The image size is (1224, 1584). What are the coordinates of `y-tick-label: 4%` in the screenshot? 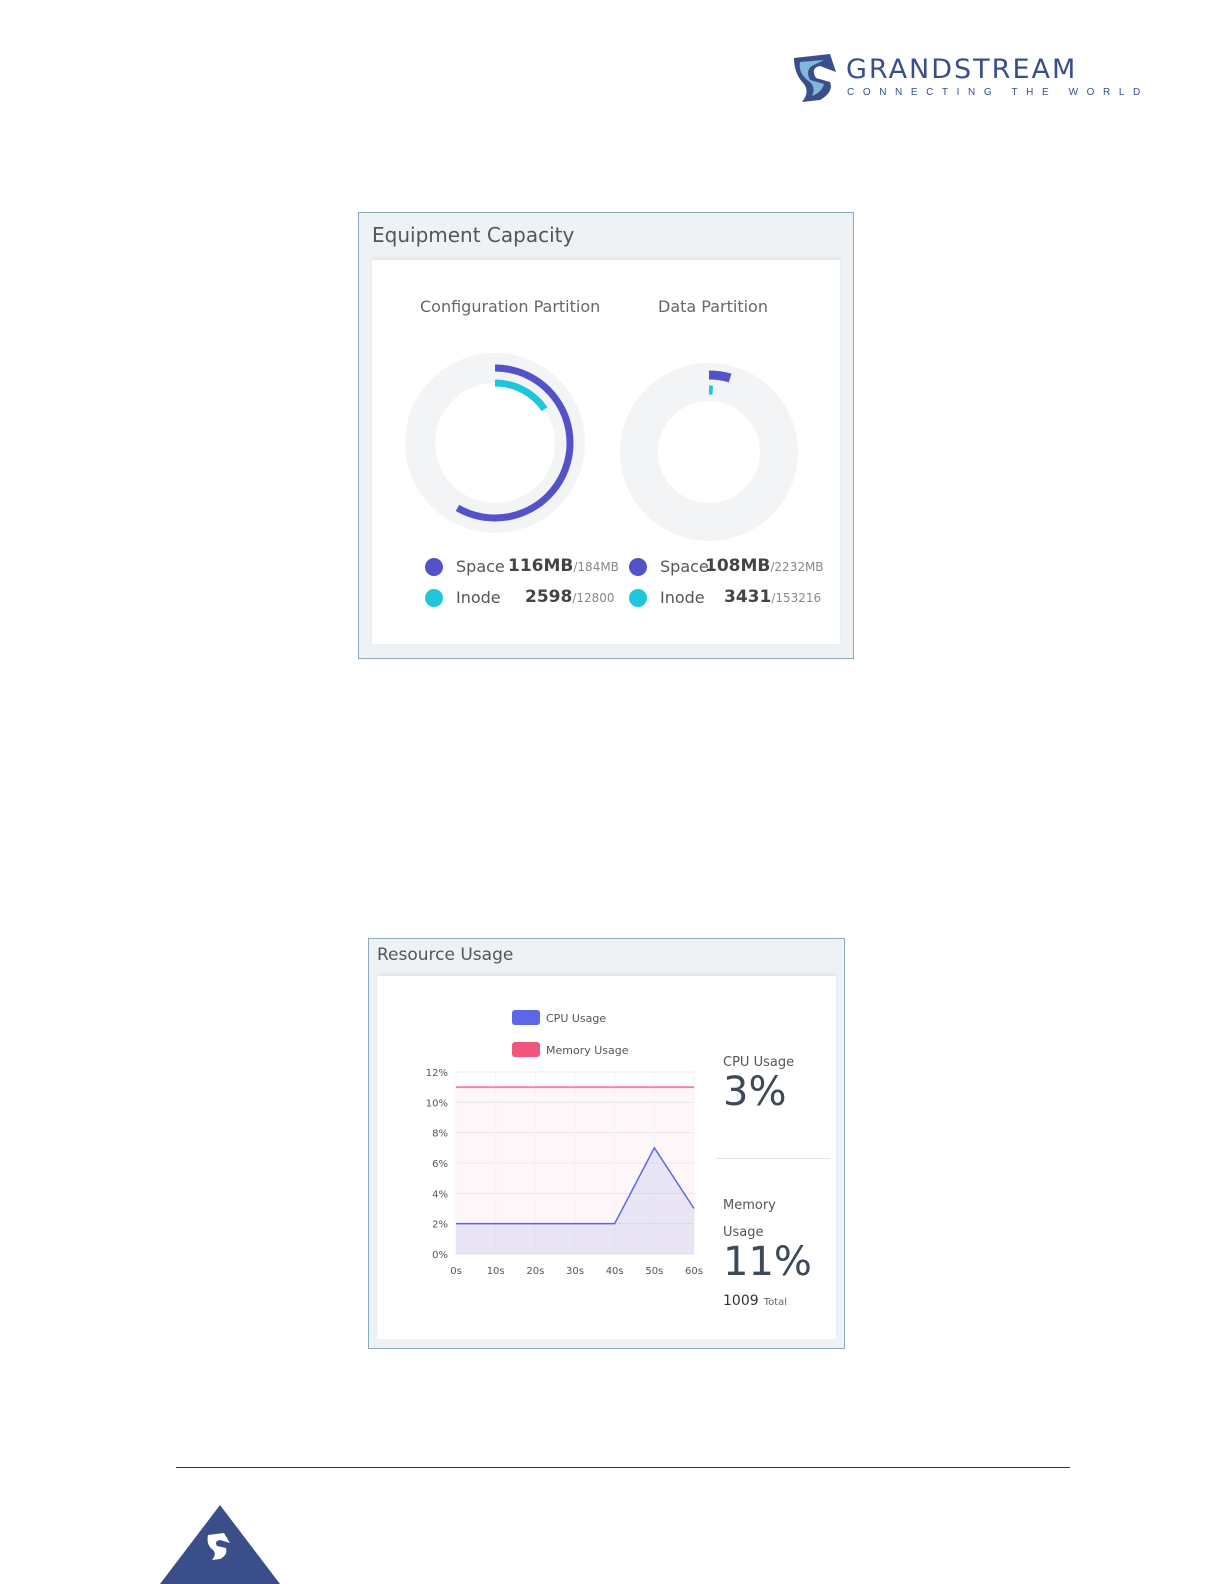 It's located at (440, 1194).